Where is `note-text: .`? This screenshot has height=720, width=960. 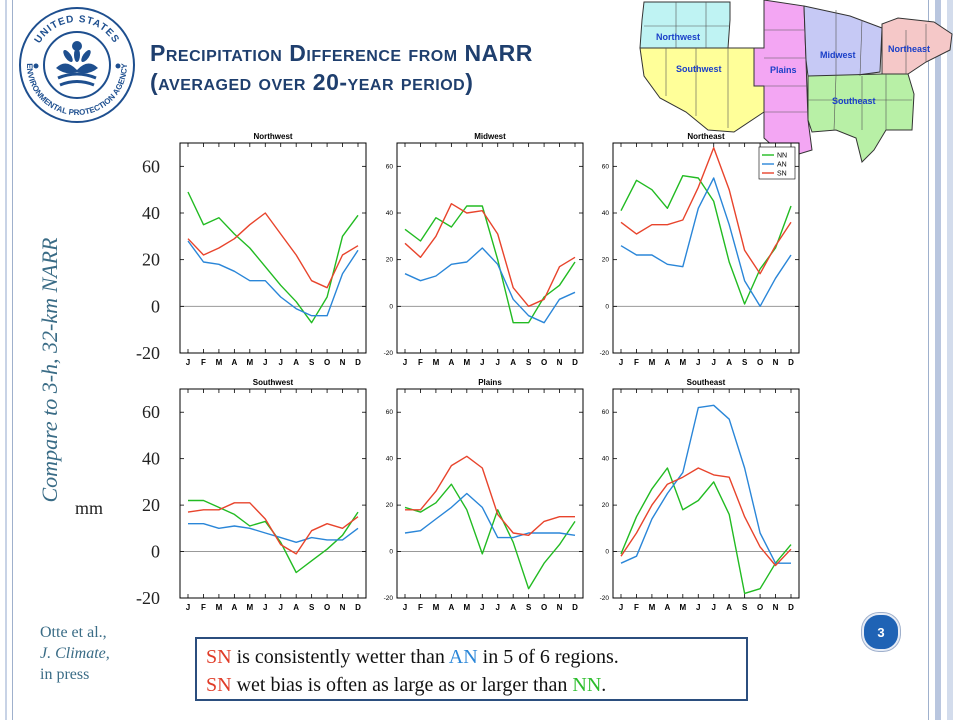 note-text: . is located at coordinates (604, 685).